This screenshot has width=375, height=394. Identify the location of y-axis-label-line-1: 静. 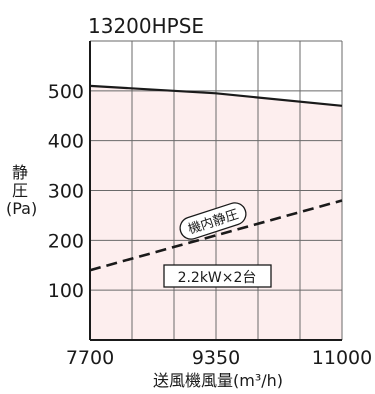
(20, 172).